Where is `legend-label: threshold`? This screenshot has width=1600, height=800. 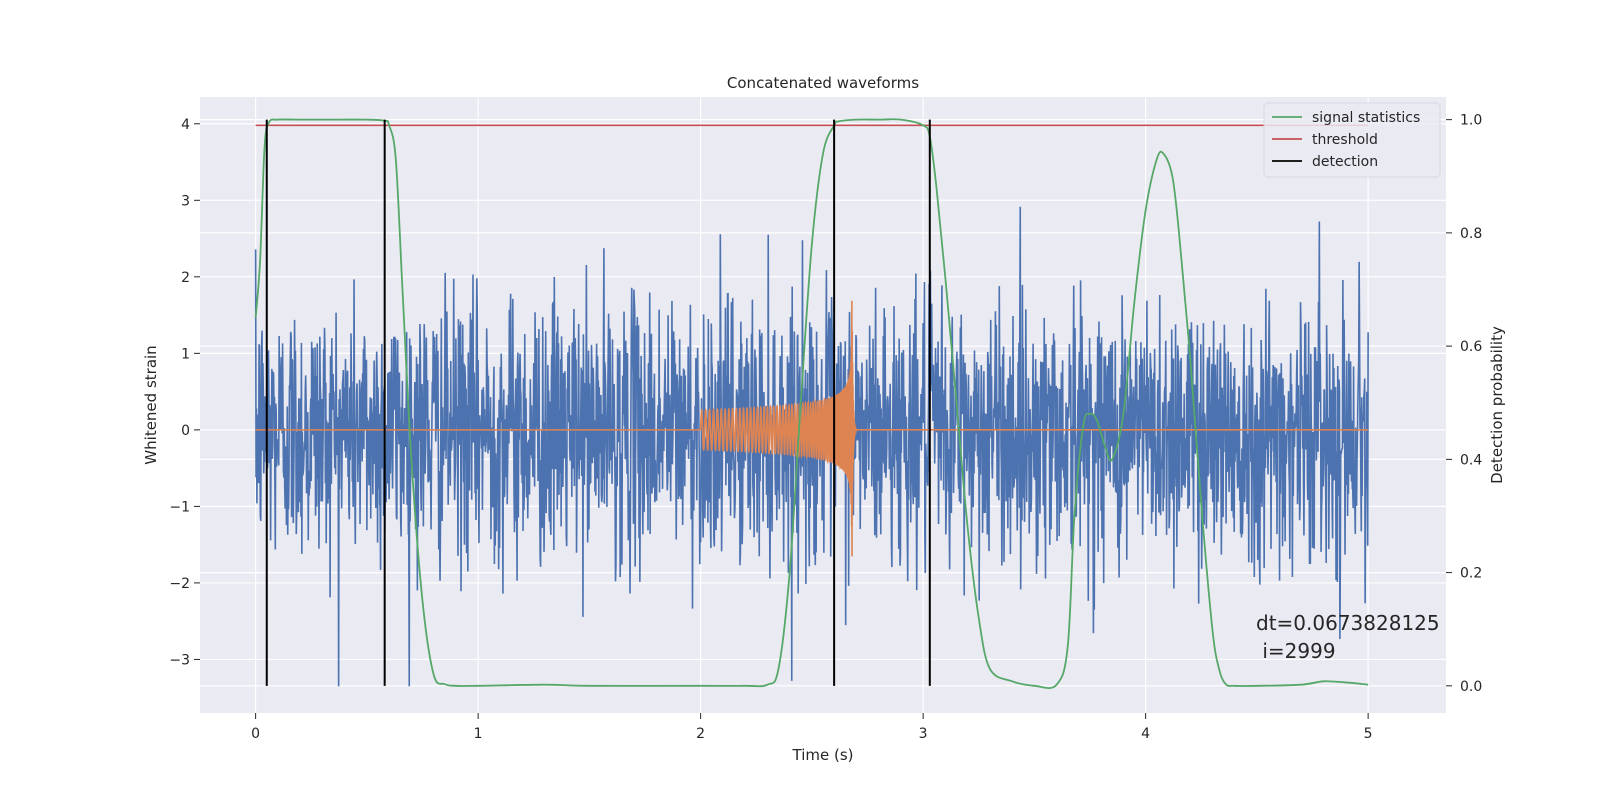
legend-label: threshold is located at coordinates (1345, 140).